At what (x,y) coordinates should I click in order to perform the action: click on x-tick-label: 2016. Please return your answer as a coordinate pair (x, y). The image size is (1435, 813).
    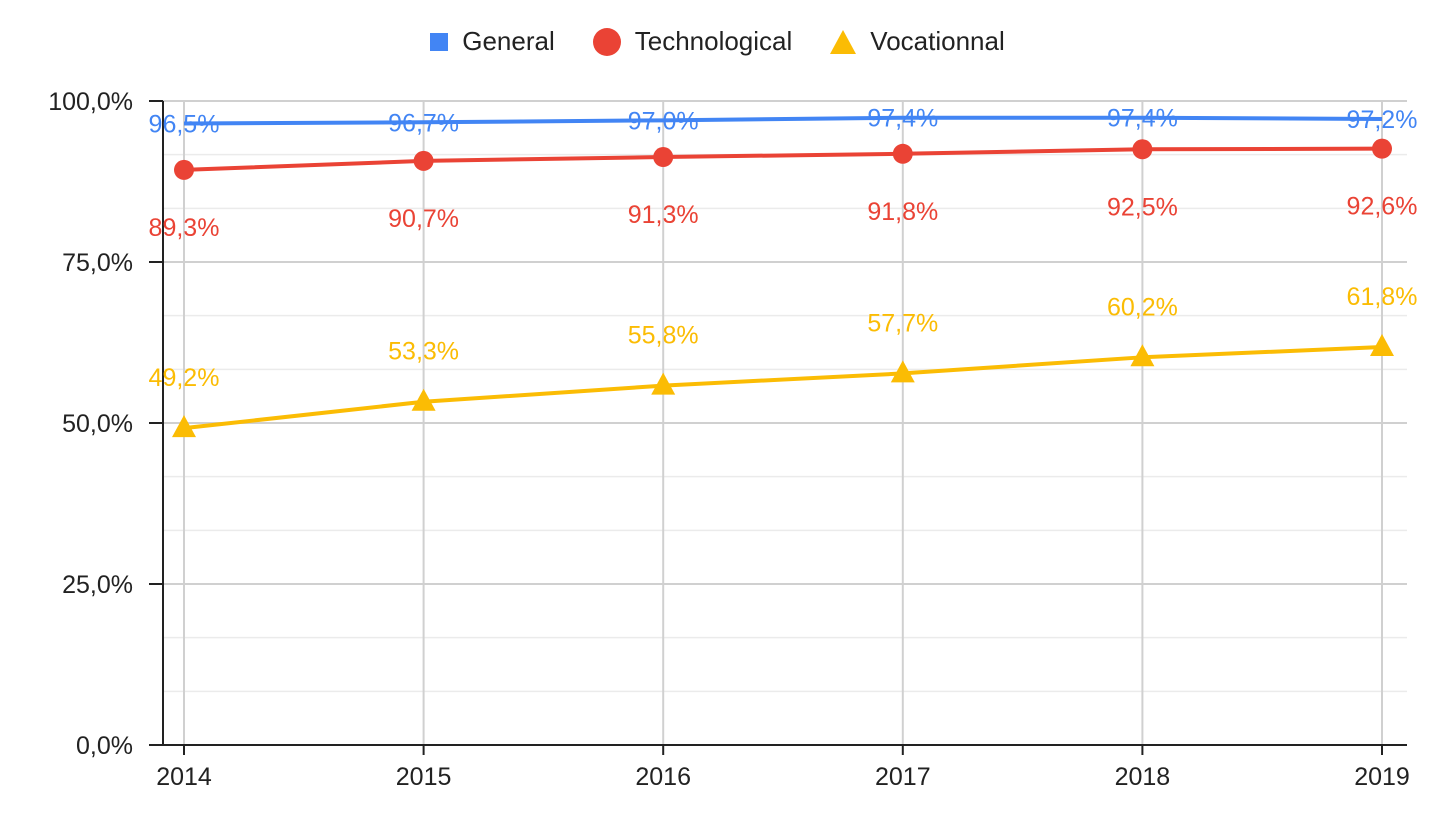
    Looking at the image, I should click on (663, 777).